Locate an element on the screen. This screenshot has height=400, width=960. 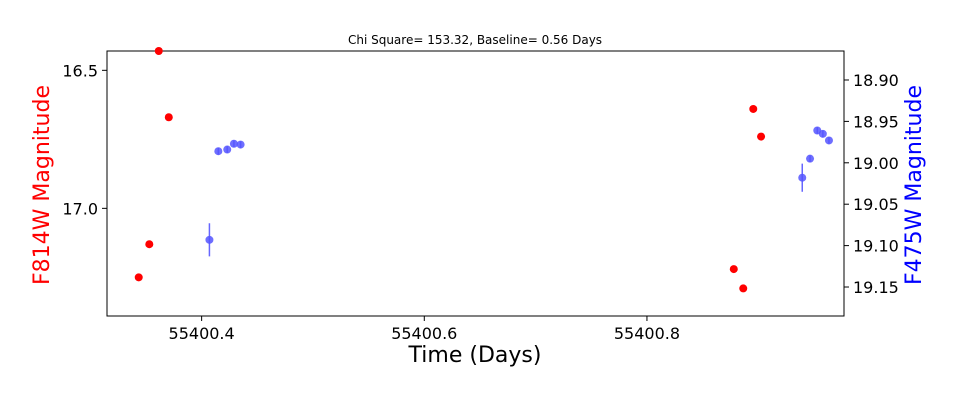
right-y-tick-label: 19.10 is located at coordinates (876, 246).